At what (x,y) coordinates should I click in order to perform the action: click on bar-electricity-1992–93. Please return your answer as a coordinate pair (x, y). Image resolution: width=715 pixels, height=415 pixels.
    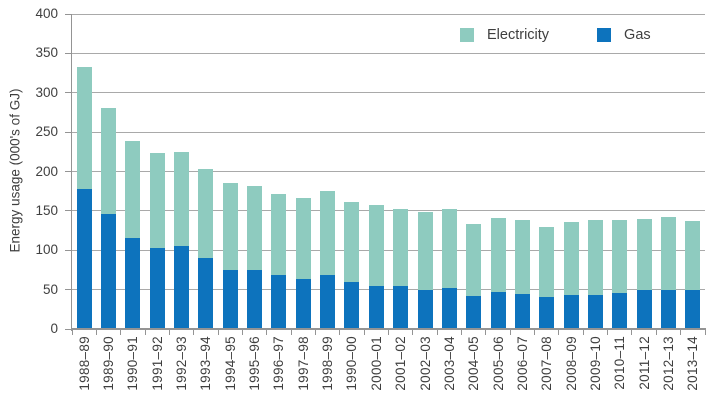
    Looking at the image, I should click on (182, 198).